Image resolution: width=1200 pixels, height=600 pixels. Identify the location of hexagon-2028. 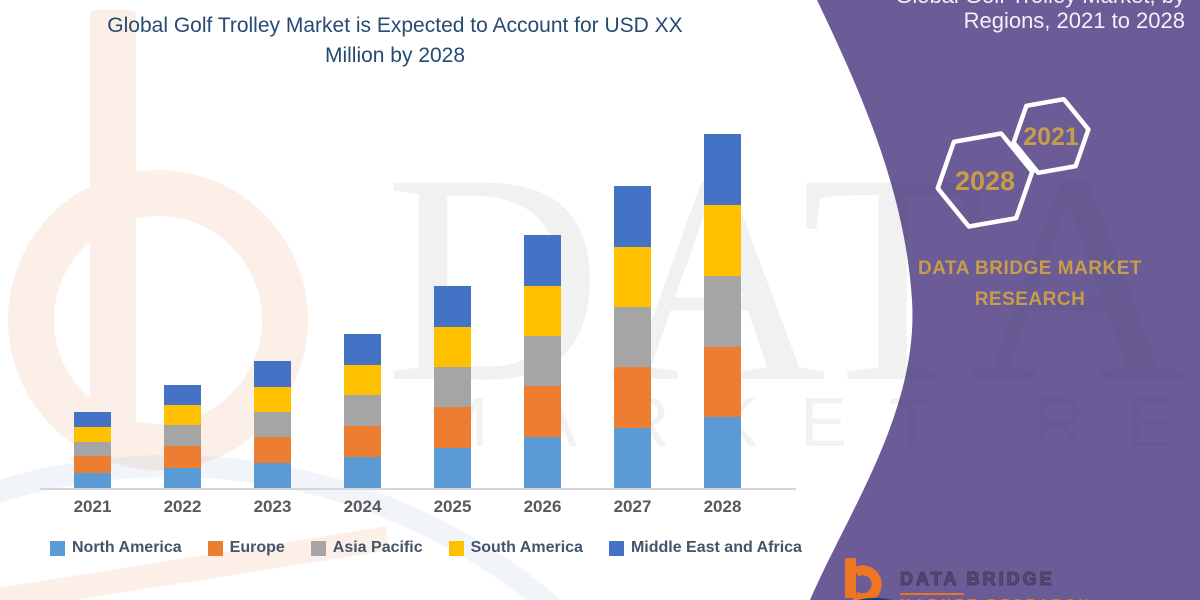
(985, 180).